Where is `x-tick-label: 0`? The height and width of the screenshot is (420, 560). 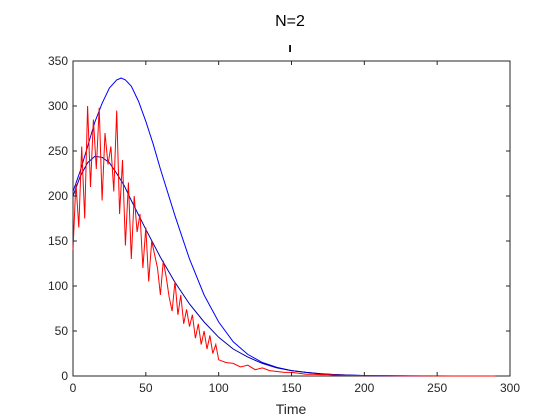 x-tick-label: 0 is located at coordinates (73, 388).